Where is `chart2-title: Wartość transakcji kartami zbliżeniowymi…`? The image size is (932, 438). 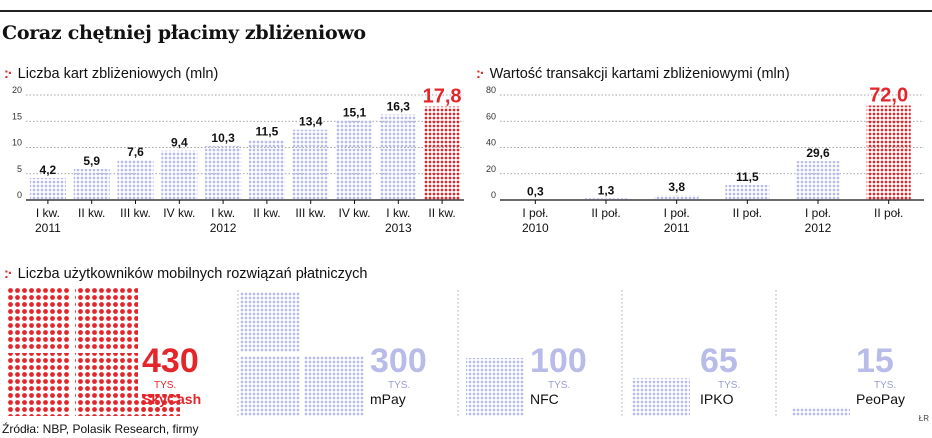
chart2-title: Wartość transakcji kartami zbliżeniowymi… is located at coordinates (639, 74).